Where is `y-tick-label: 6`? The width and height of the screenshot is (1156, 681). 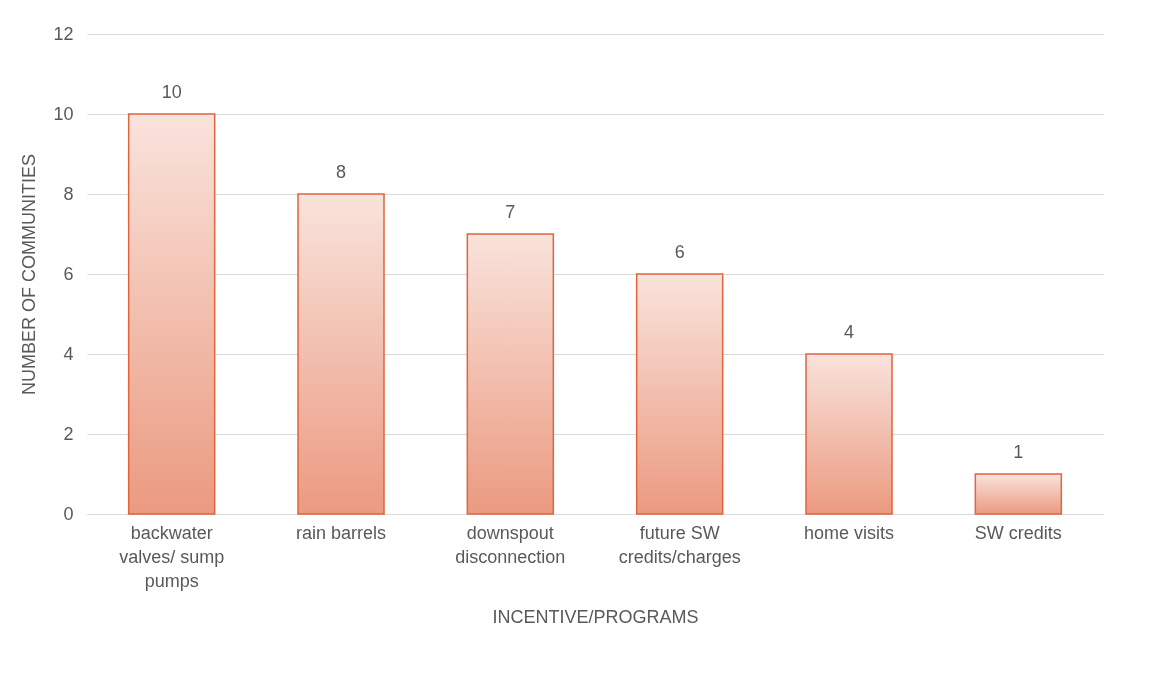
y-tick-label: 6 is located at coordinates (68, 273).